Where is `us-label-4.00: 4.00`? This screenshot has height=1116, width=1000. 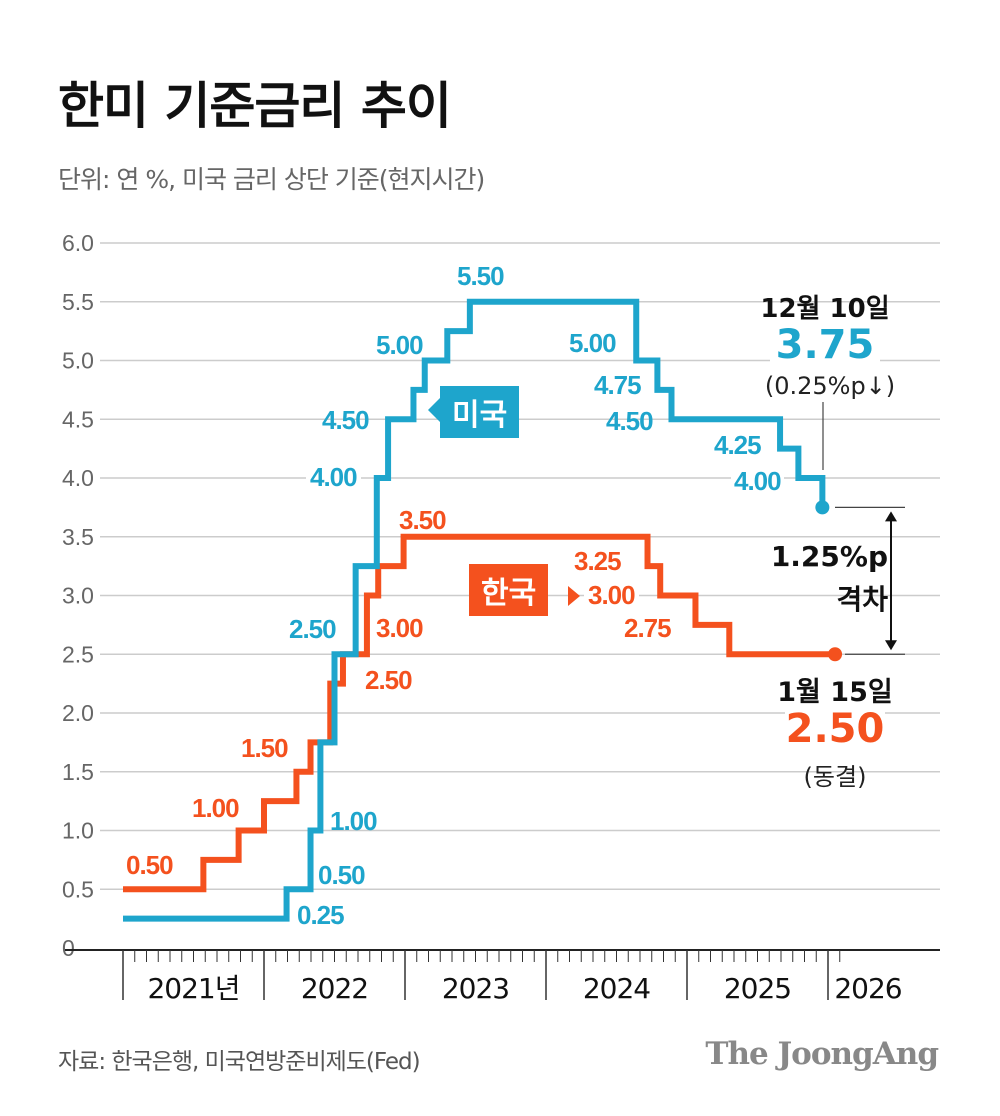 us-label-4.00: 4.00 is located at coordinates (333, 477).